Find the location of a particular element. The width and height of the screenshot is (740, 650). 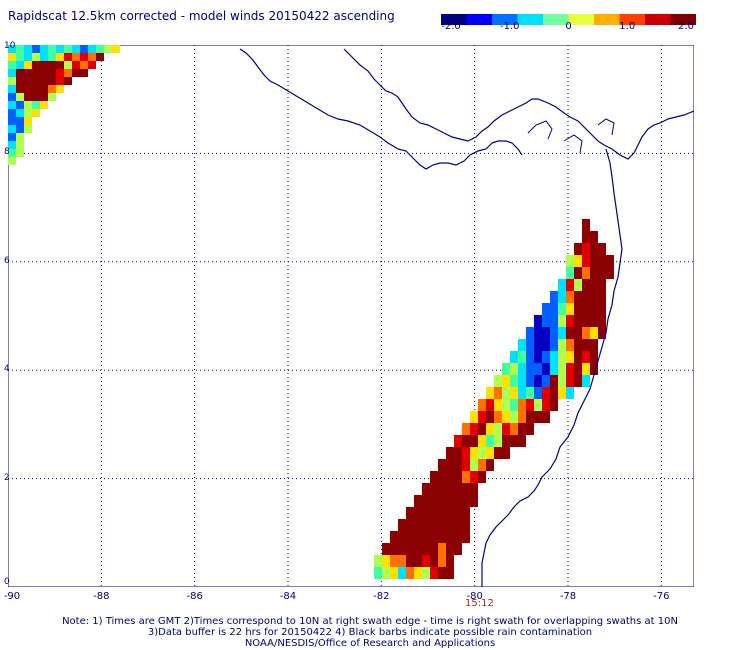

colorbar-gradient is located at coordinates (569, 19).